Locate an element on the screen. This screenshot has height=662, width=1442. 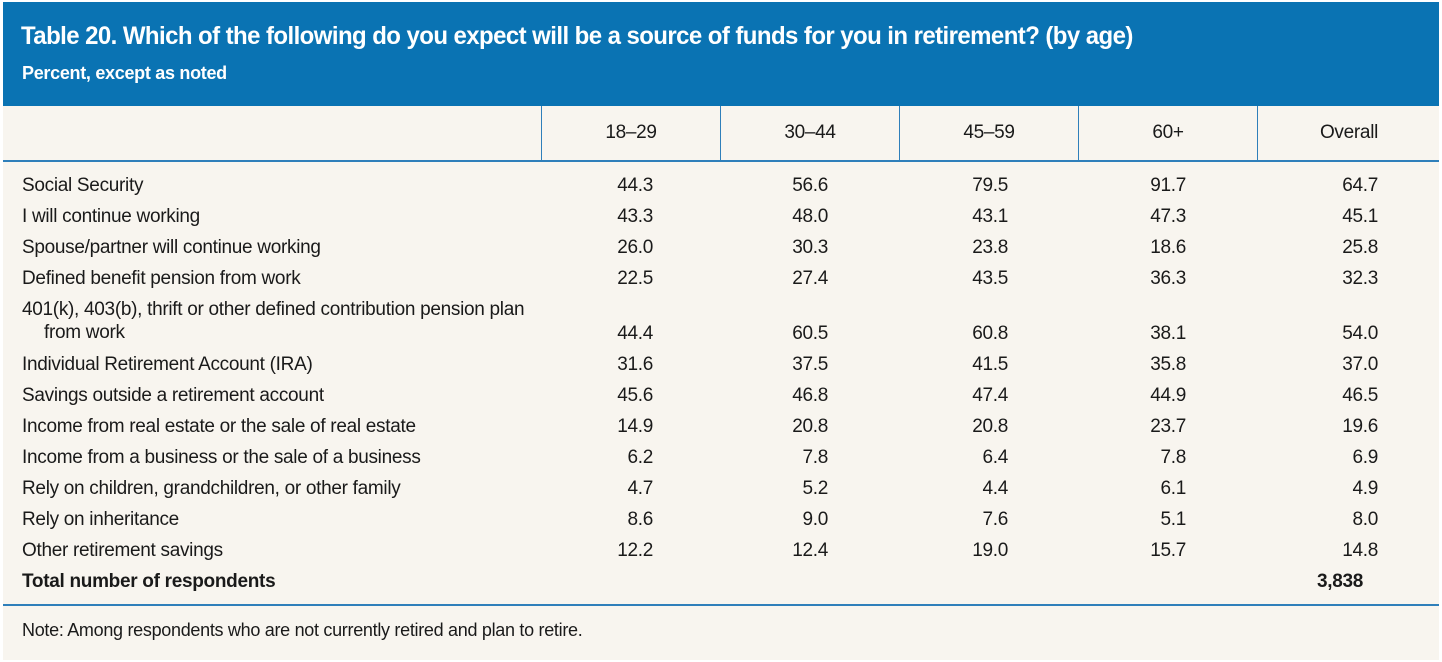
cell-value: 45.6 is located at coordinates (635, 395).